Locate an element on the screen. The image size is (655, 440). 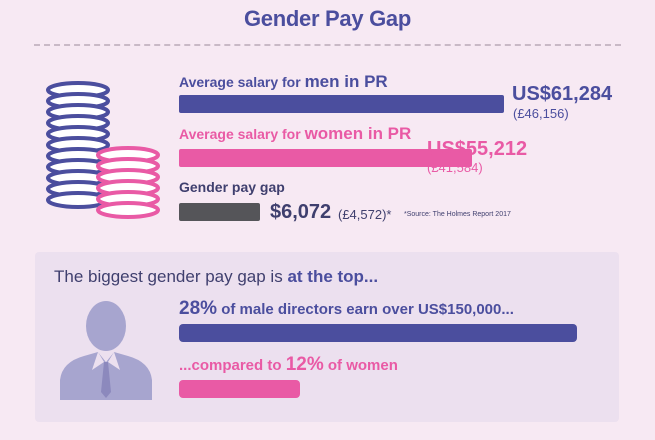
women-directors-text-a: ...compared to is located at coordinates (232, 365).